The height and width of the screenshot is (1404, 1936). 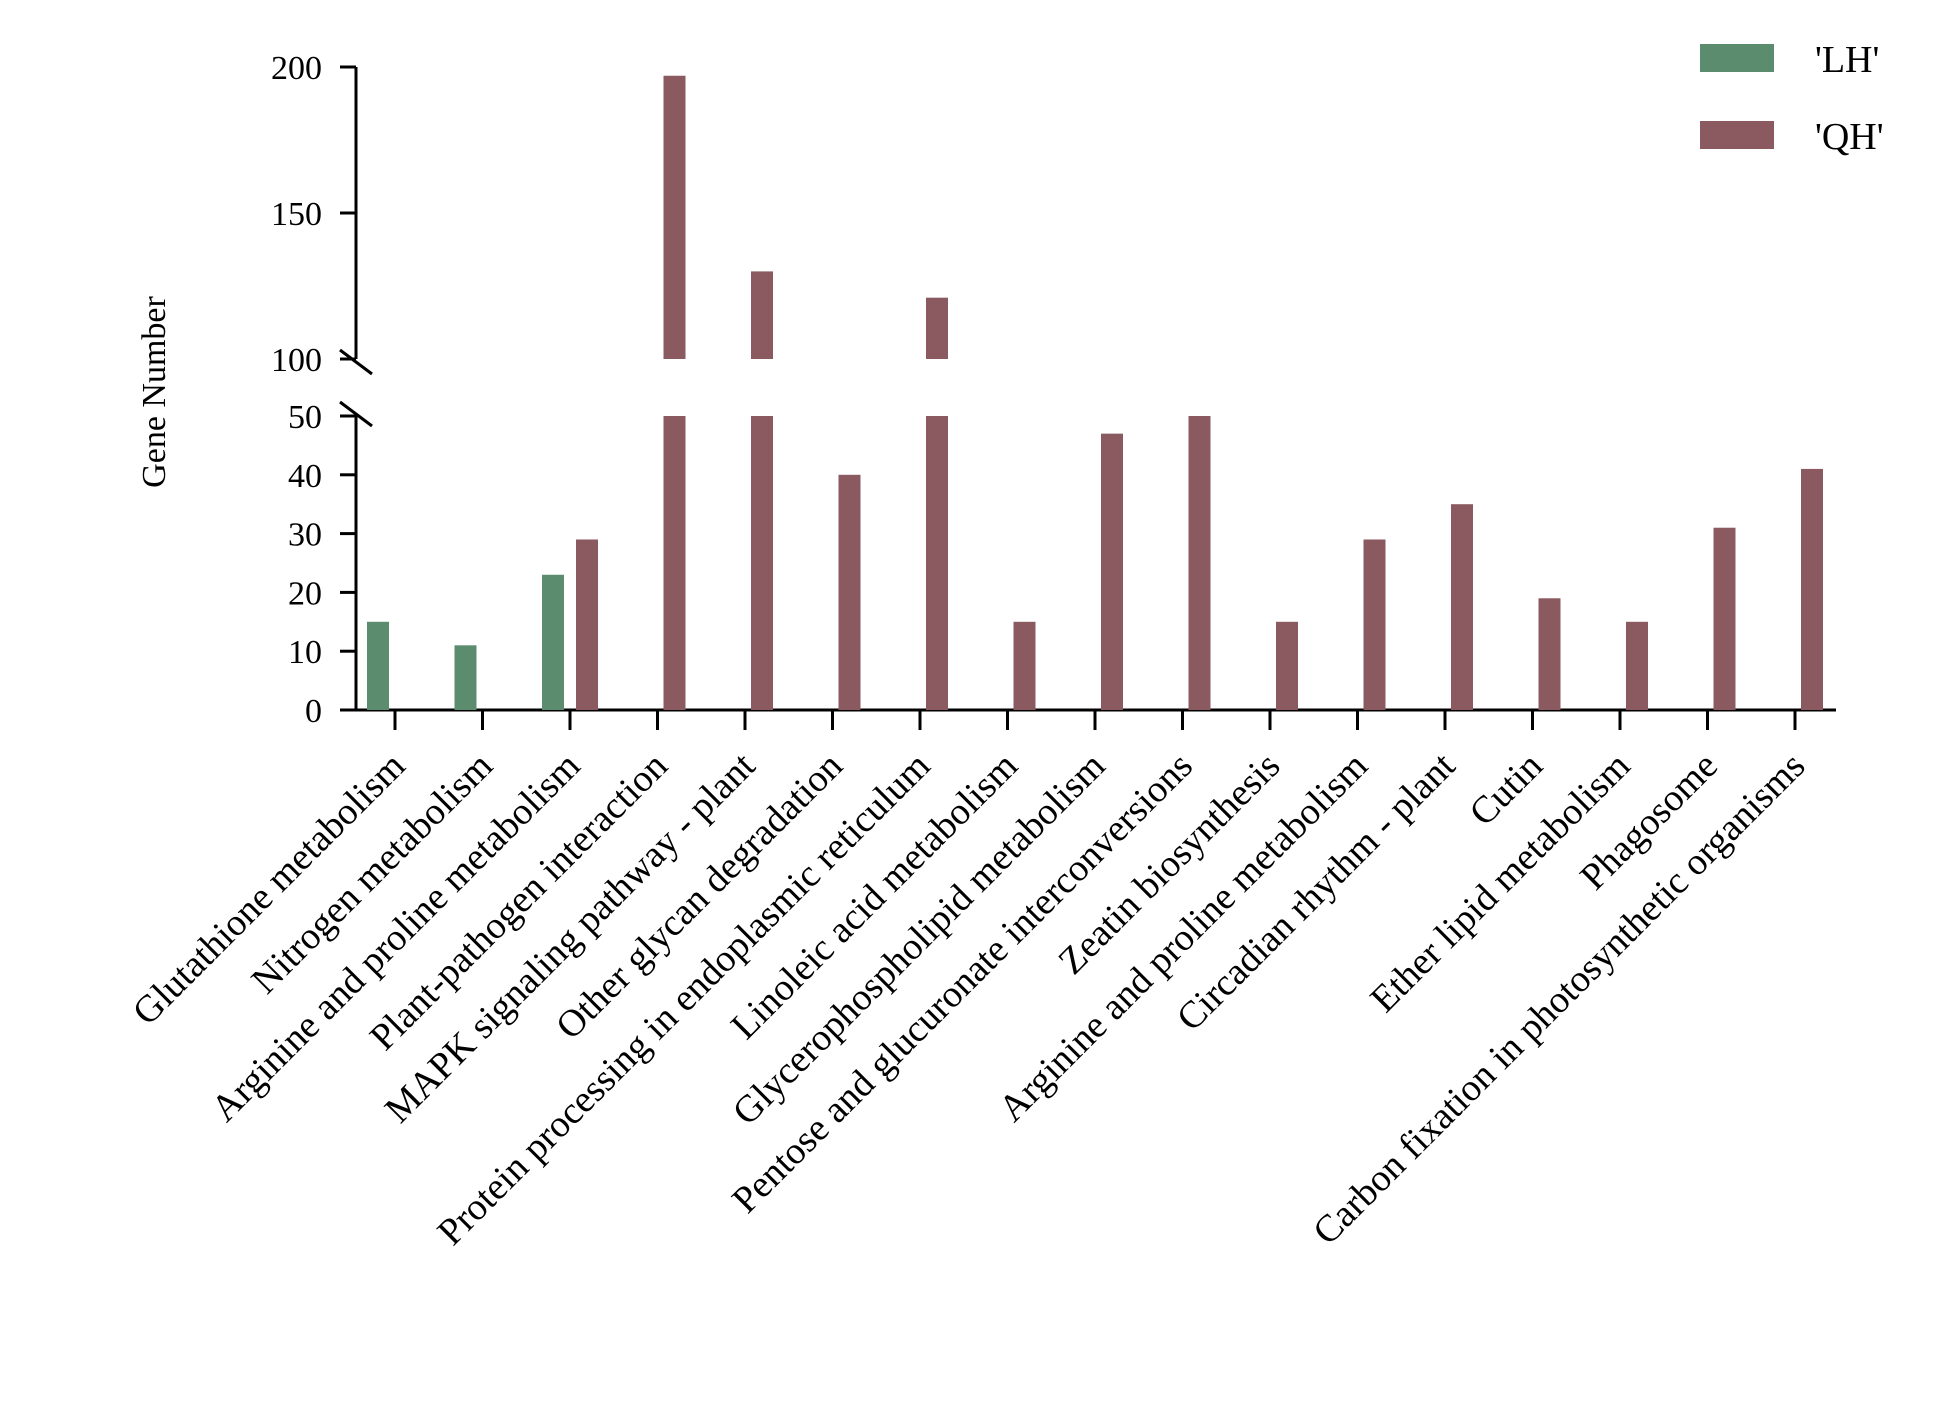 What do you see at coordinates (296, 68) in the screenshot?
I see `y-tick-label-200: 200` at bounding box center [296, 68].